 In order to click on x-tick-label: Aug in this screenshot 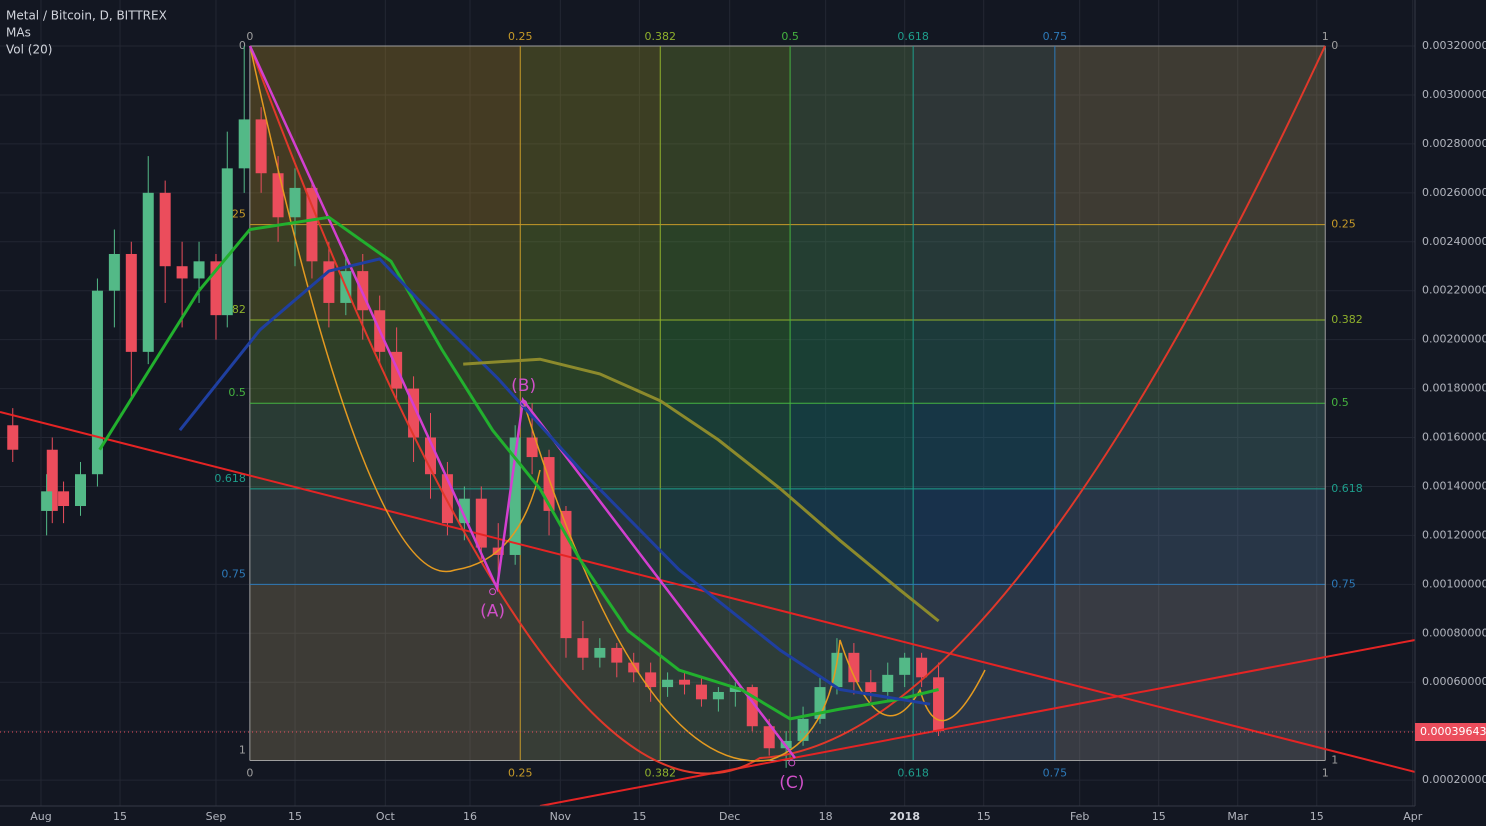, I will do `click(40, 816)`.